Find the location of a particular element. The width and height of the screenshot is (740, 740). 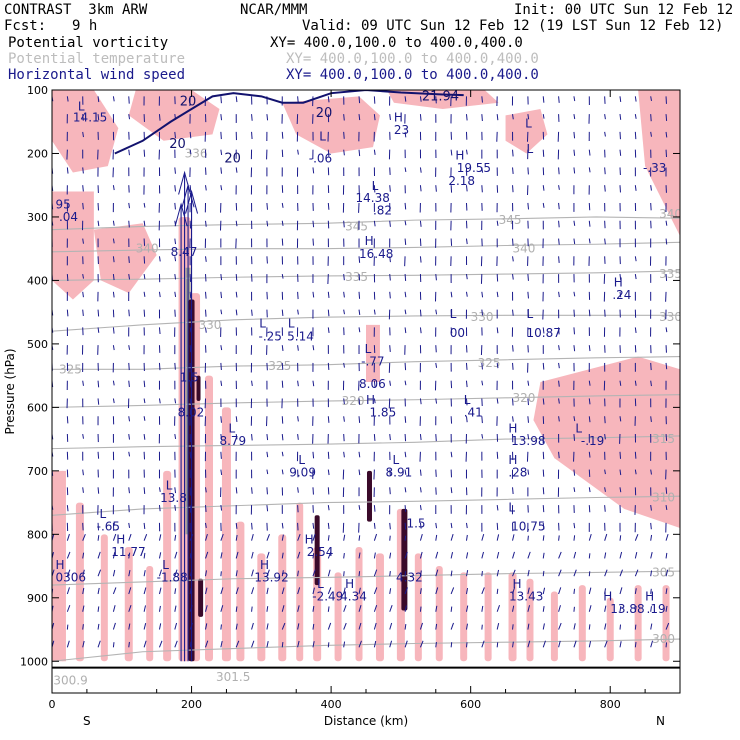

extremum-label: 8.02 is located at coordinates (191, 412).